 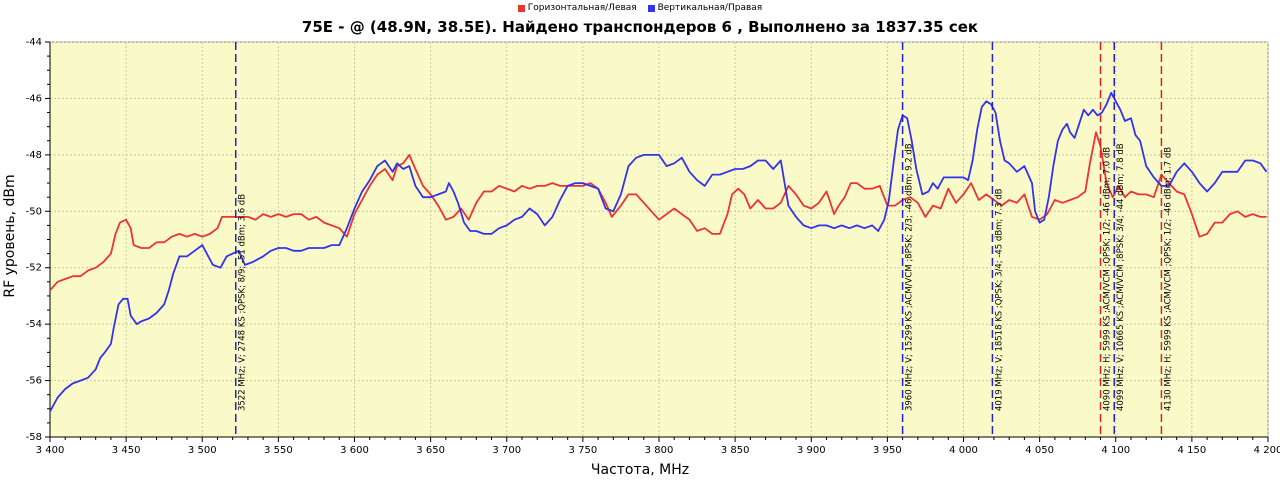 I want to click on x-tick-label: 3 850, so click(x=735, y=450).